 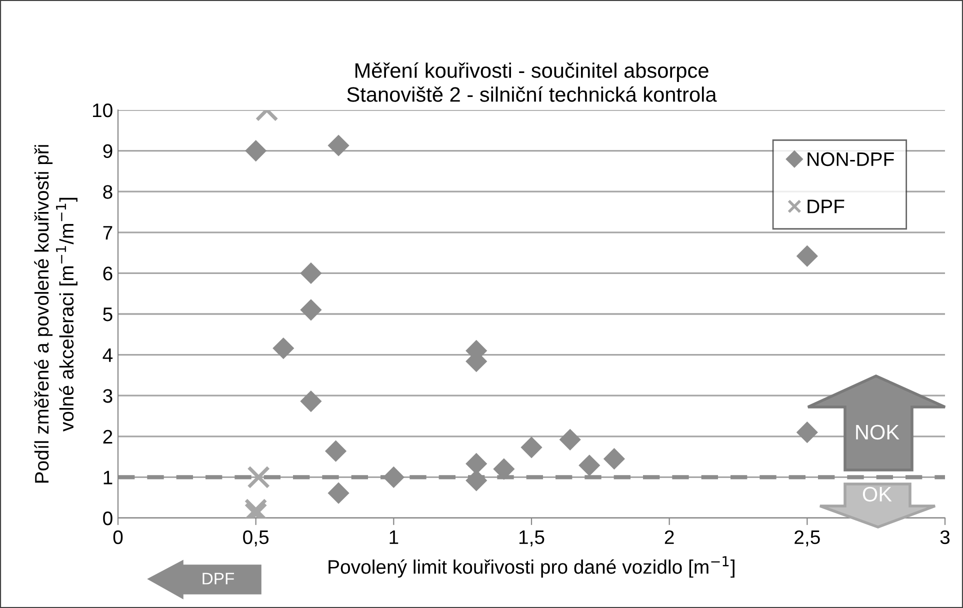 I want to click on y-tick-label: 9, so click(x=107, y=151).